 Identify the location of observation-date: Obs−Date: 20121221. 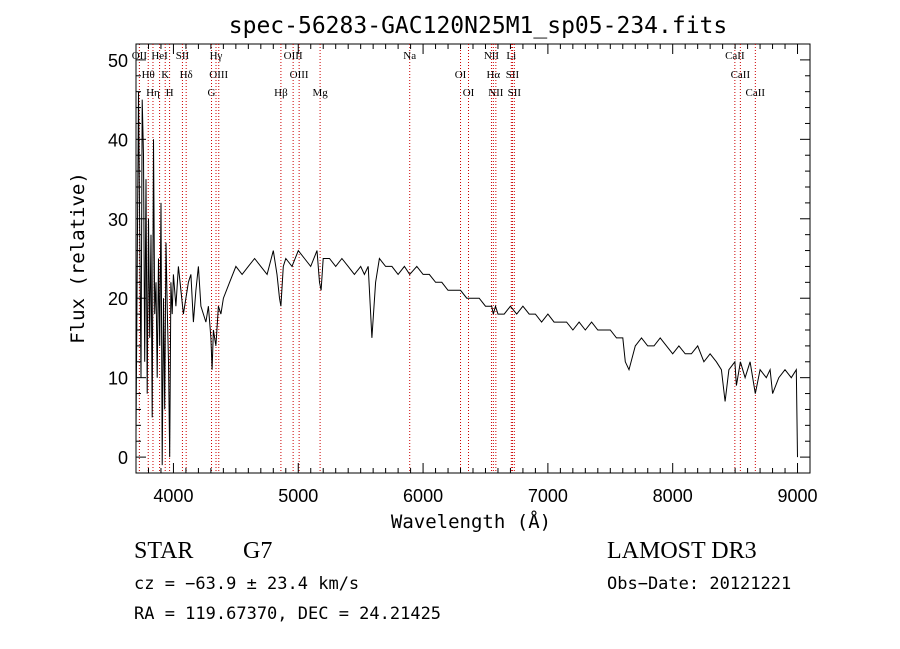
(699, 584).